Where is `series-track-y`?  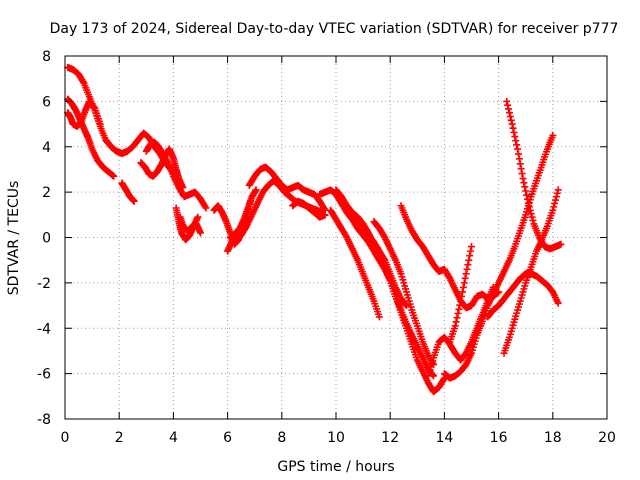
series-track-y is located at coordinates (534, 175).